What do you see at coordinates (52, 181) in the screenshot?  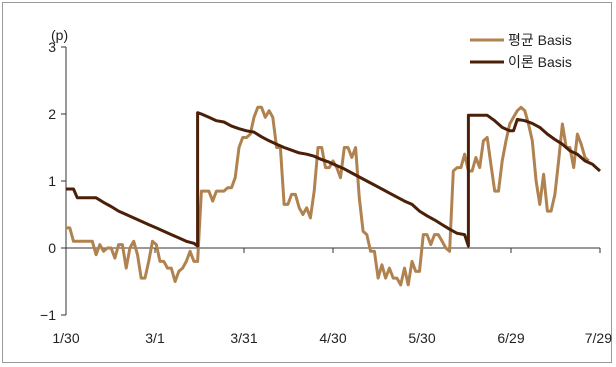 I see `y-tick-label: 1` at bounding box center [52, 181].